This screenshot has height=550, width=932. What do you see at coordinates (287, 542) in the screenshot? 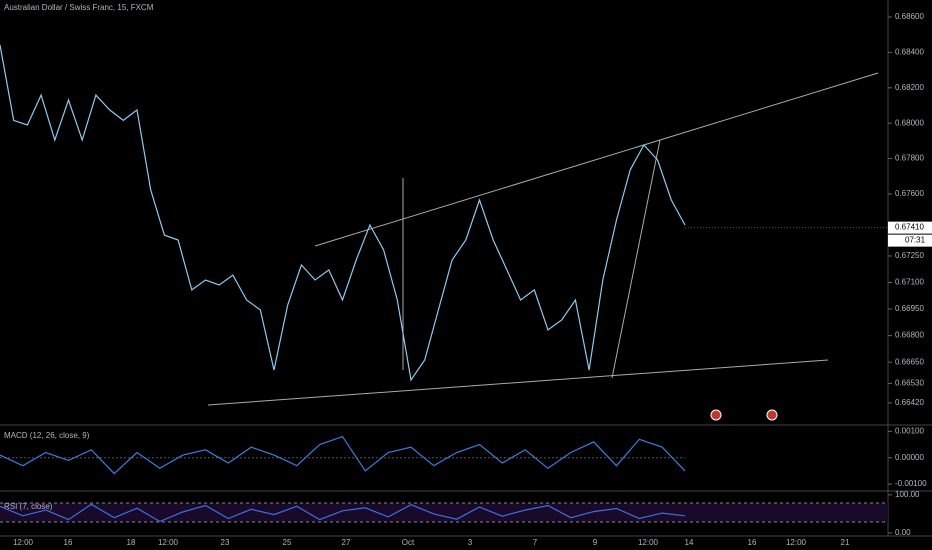
I see `x-tick-label: 25` at bounding box center [287, 542].